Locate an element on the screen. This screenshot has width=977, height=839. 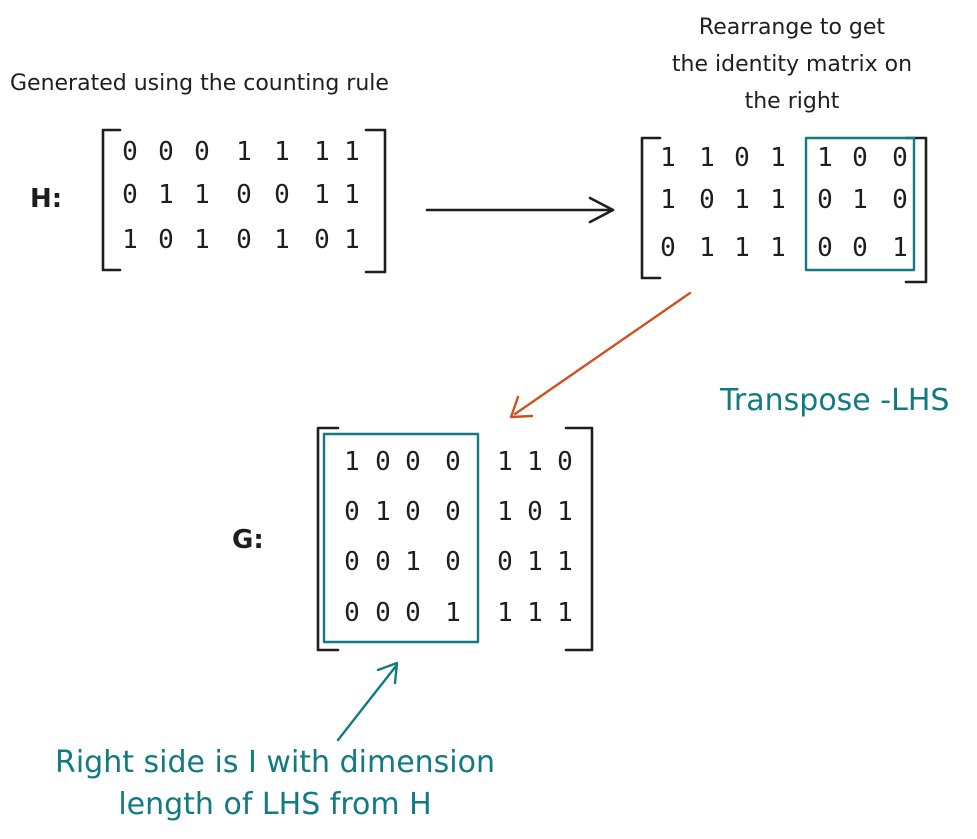
h-matrix: 0 0 0 1 1 1 10 1 1 0 0 1 11 0 1 0 1 0 1 is located at coordinates (241, 196).